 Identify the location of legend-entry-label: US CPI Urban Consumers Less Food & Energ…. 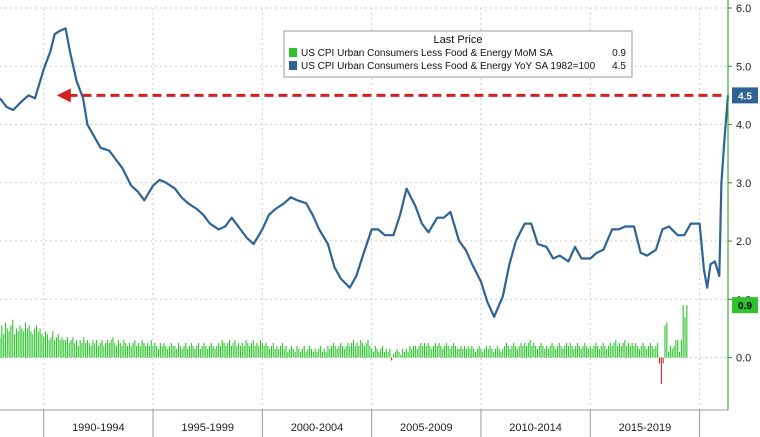
(448, 66).